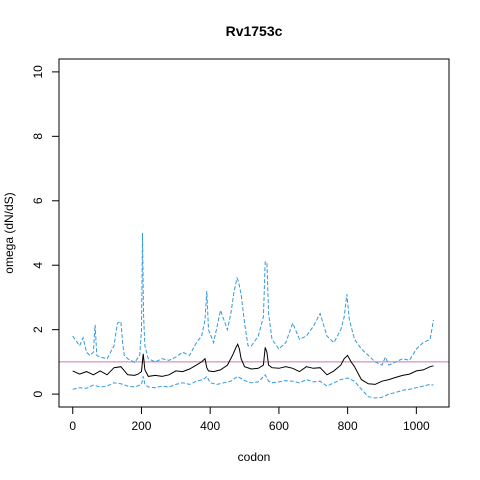 The width and height of the screenshot is (480, 480). I want to click on chart-title: Rv1753c, so click(254, 31).